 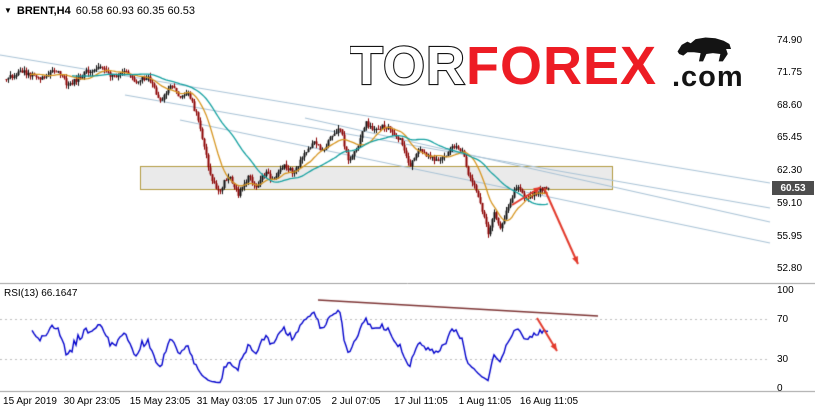 What do you see at coordinates (780, 388) in the screenshot?
I see `rsi-axis-label: 0` at bounding box center [780, 388].